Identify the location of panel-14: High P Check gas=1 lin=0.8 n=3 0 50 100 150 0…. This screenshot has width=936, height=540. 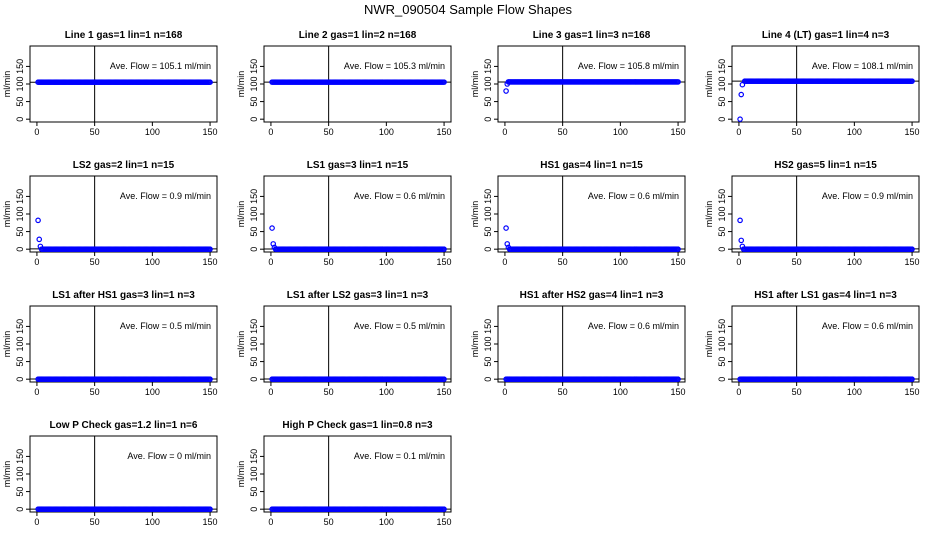
(344, 473).